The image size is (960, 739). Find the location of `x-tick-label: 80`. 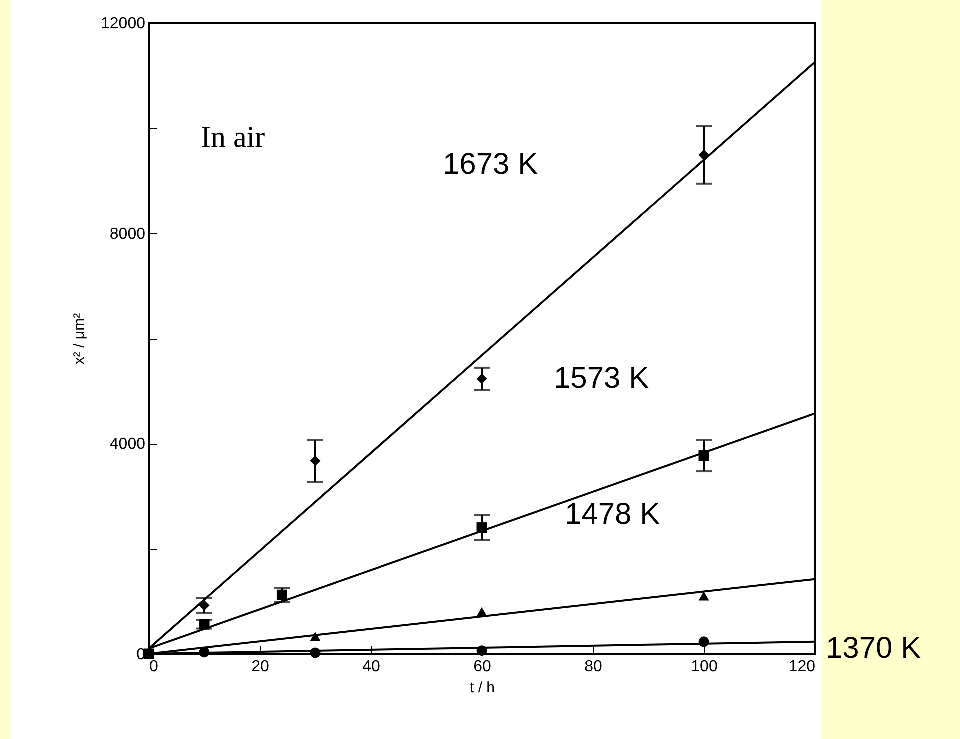

x-tick-label: 80 is located at coordinates (593, 667).